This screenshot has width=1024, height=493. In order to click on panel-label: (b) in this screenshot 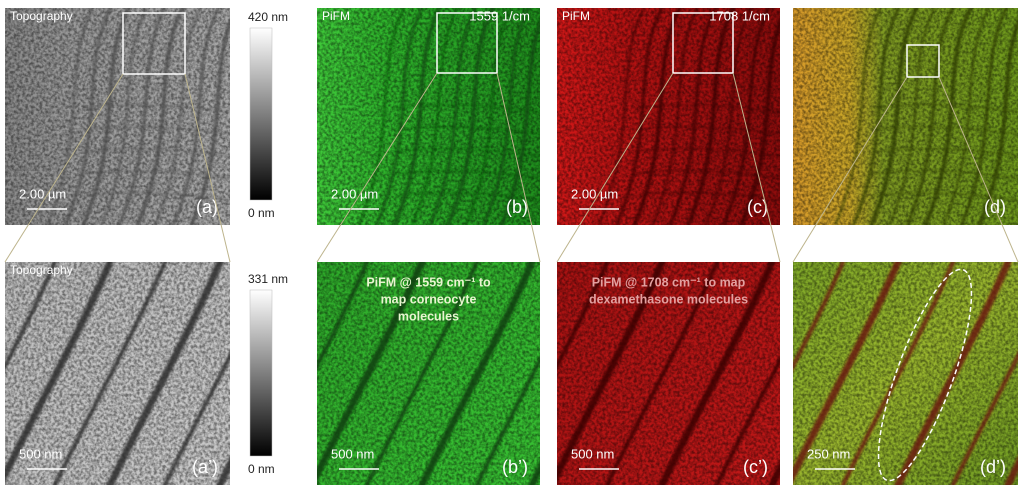, I will do `click(517, 207)`.